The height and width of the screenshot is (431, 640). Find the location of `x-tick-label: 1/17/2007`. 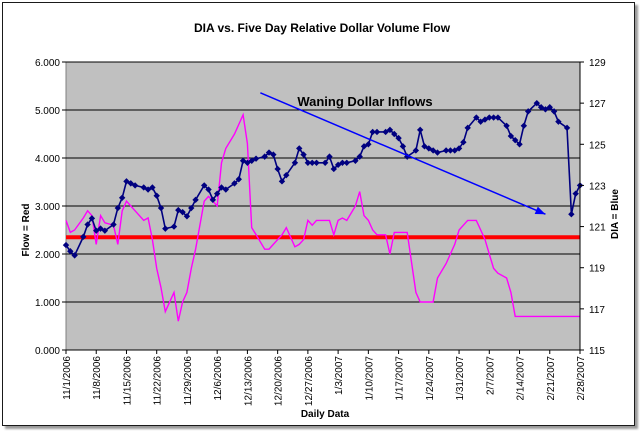

x-tick-label: 1/17/2007 is located at coordinates (400, 378).